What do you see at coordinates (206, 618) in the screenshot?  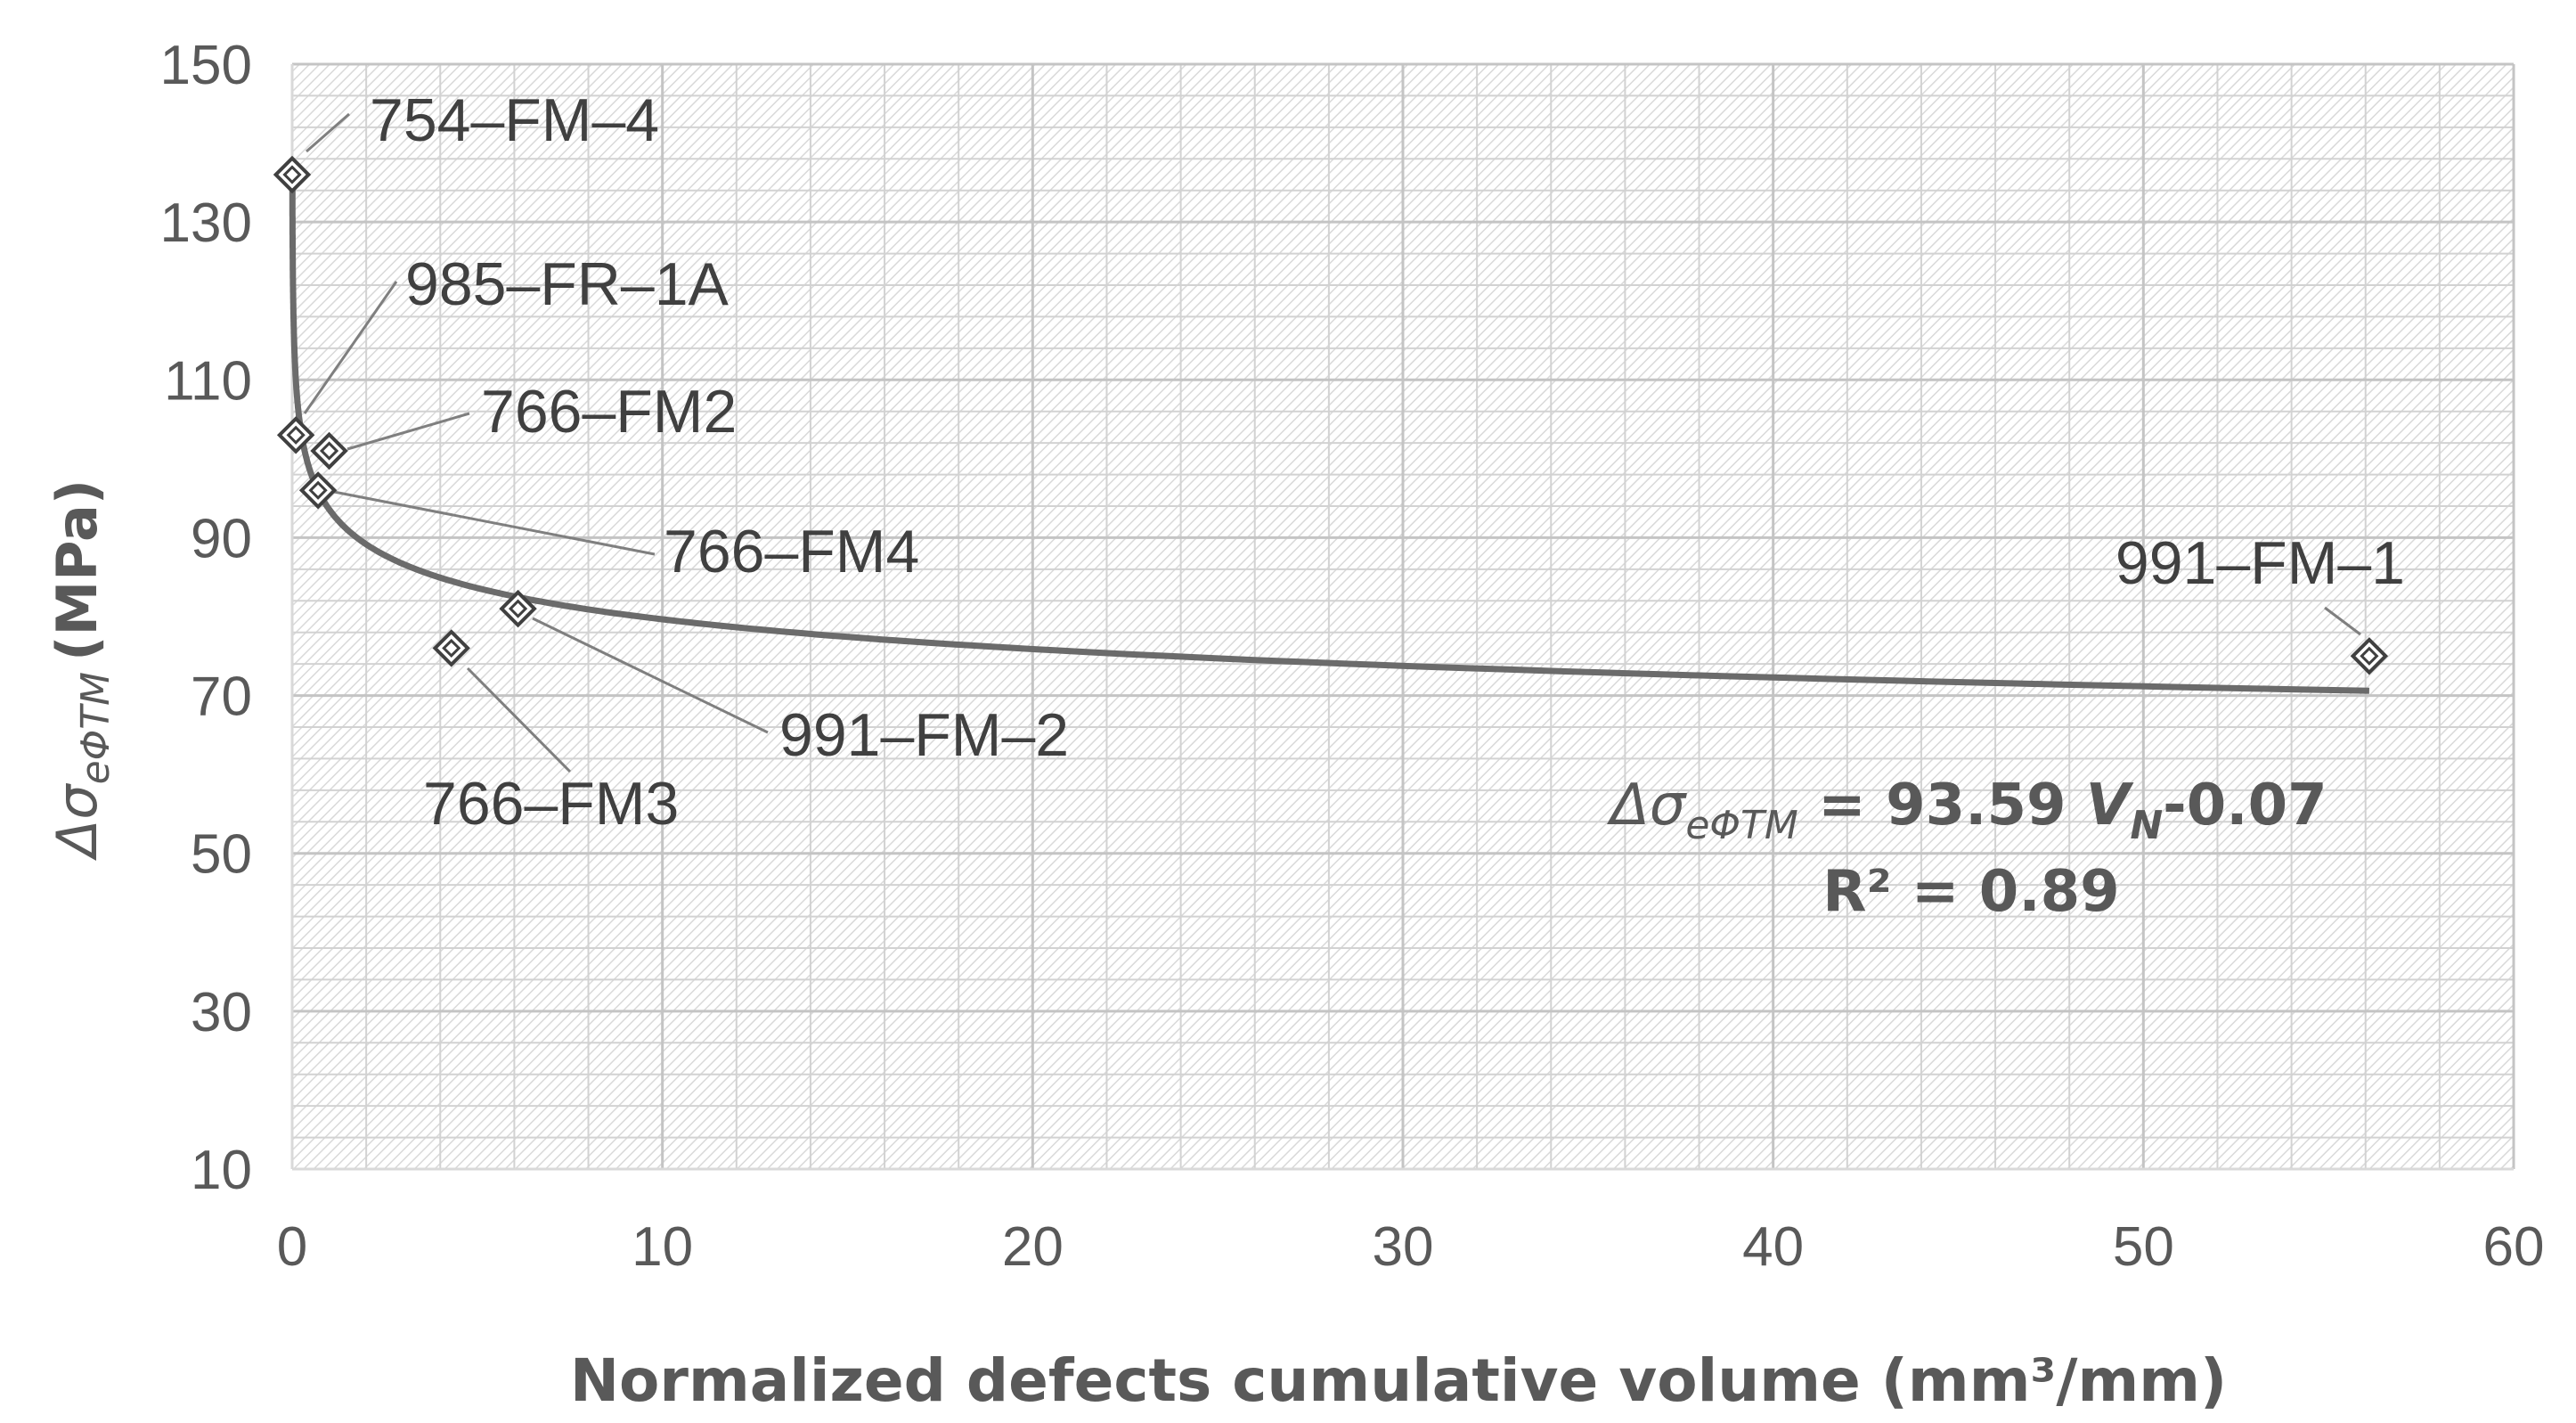 I see `y-axis-ticks: 10 30 50 70 90 110 130 150` at bounding box center [206, 618].